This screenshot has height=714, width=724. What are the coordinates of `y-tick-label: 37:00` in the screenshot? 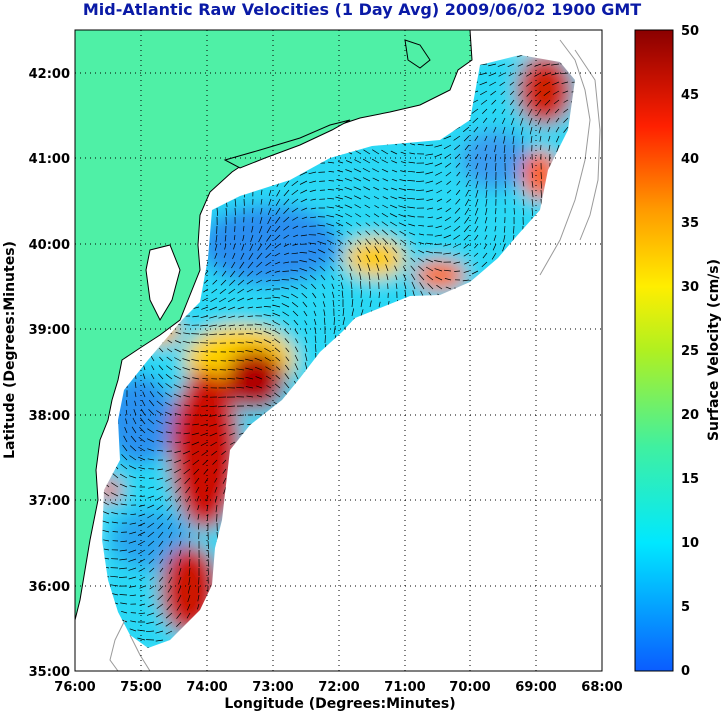 It's located at (49, 501).